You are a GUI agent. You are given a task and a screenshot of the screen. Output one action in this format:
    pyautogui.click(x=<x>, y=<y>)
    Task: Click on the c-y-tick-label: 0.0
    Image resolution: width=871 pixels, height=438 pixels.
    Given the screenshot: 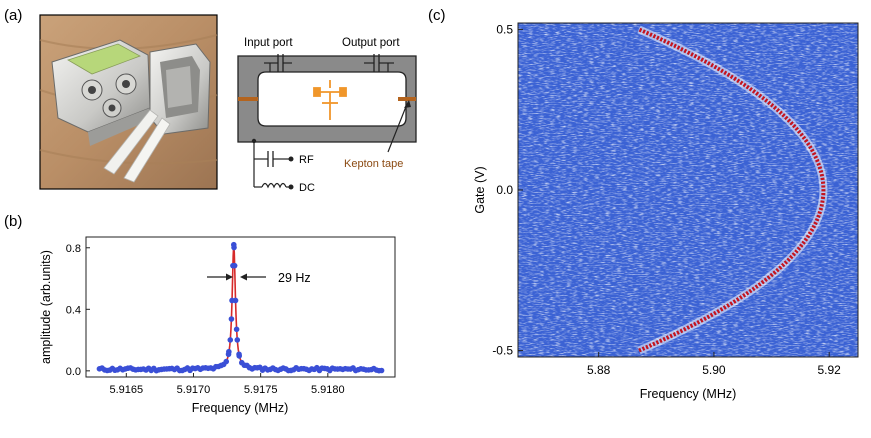 What is the action you would take?
    pyautogui.click(x=504, y=190)
    